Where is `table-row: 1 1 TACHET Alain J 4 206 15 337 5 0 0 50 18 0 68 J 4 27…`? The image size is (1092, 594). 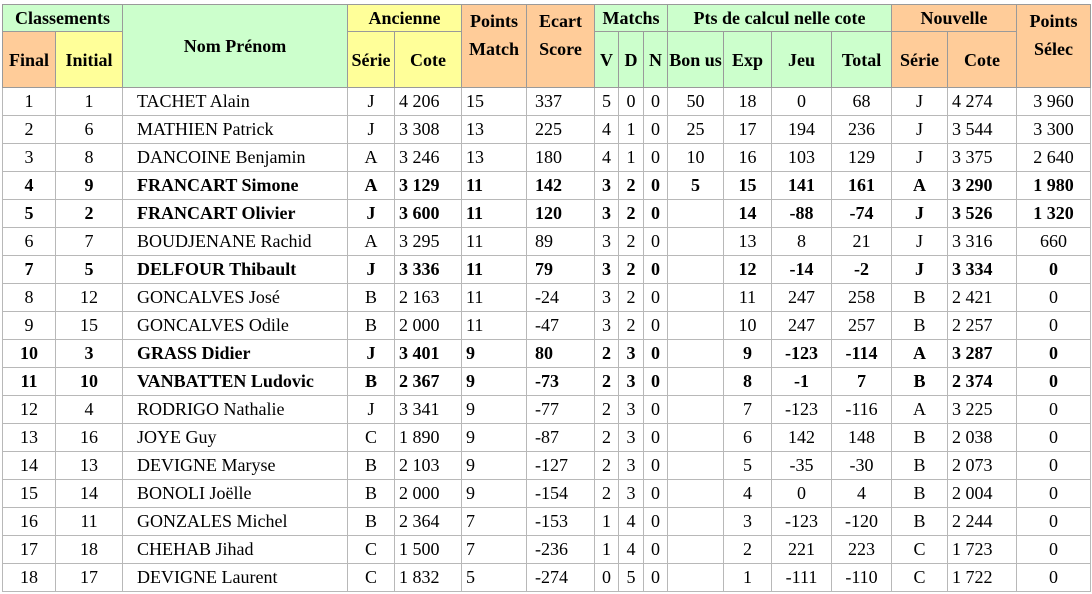
table-row: 1 1 TACHET Alain J 4 206 15 337 5 0 0 50 18 0 68 J 4 27… is located at coordinates (547, 101).